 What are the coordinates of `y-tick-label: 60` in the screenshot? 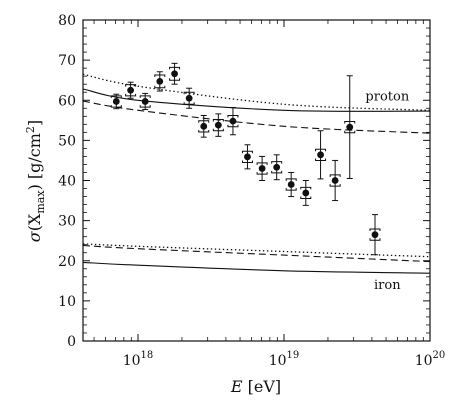 It's located at (67, 101).